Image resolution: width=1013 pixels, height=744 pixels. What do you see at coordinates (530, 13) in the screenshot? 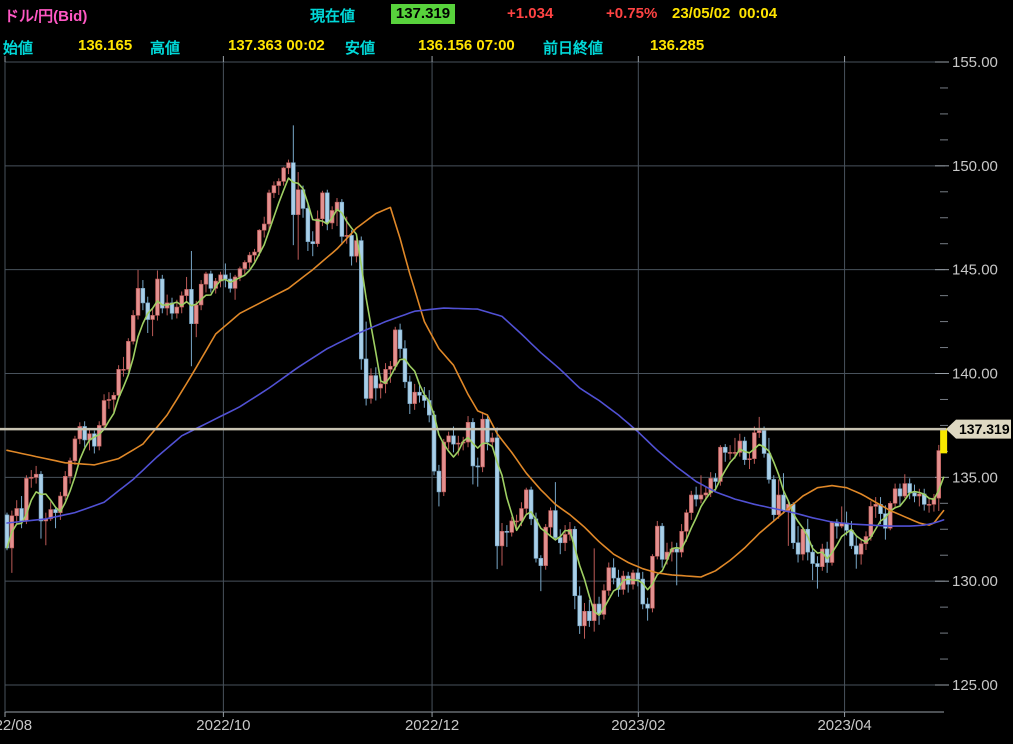
I see `price-change: +1.034` at bounding box center [530, 13].